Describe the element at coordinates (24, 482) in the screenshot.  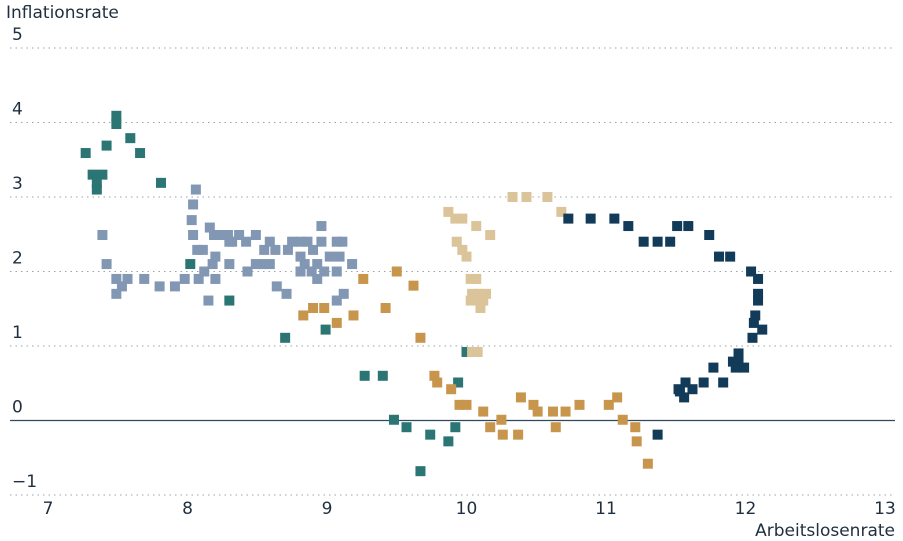
I see `y-tick-label: −1` at that location.